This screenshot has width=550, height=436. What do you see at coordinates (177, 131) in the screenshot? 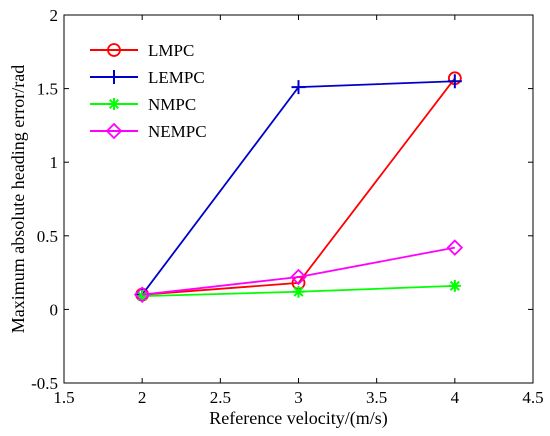
I see `legend-label-nempc: NEMPC` at bounding box center [177, 131].